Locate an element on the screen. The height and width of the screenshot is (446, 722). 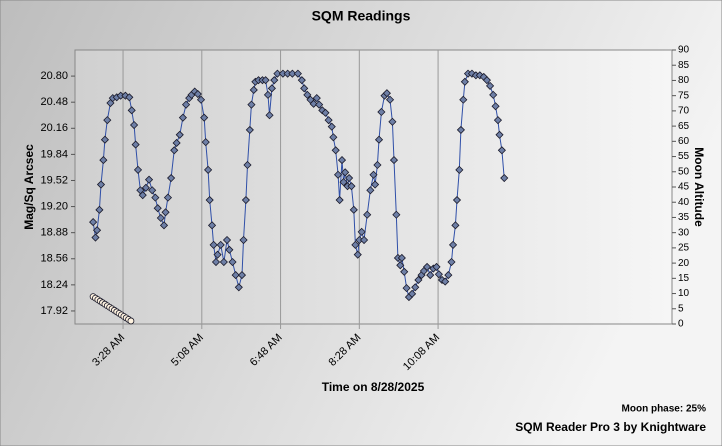
y2-tick-label: 70 is located at coordinates (684, 111).